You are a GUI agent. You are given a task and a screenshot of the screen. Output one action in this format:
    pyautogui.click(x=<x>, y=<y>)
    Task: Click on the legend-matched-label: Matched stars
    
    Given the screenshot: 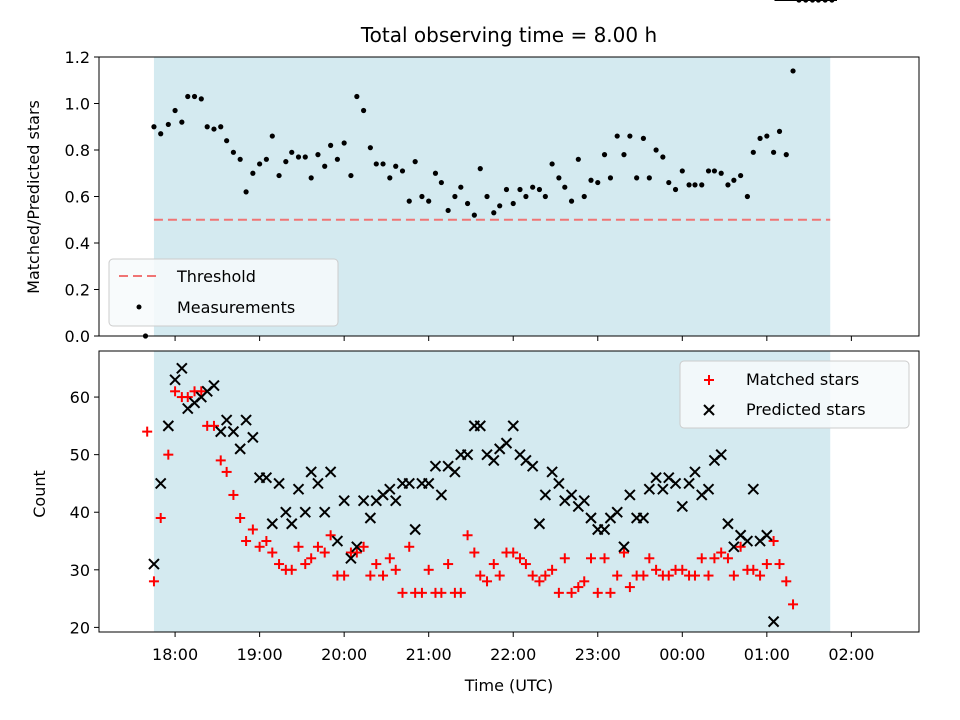 What is the action you would take?
    pyautogui.click(x=802, y=379)
    